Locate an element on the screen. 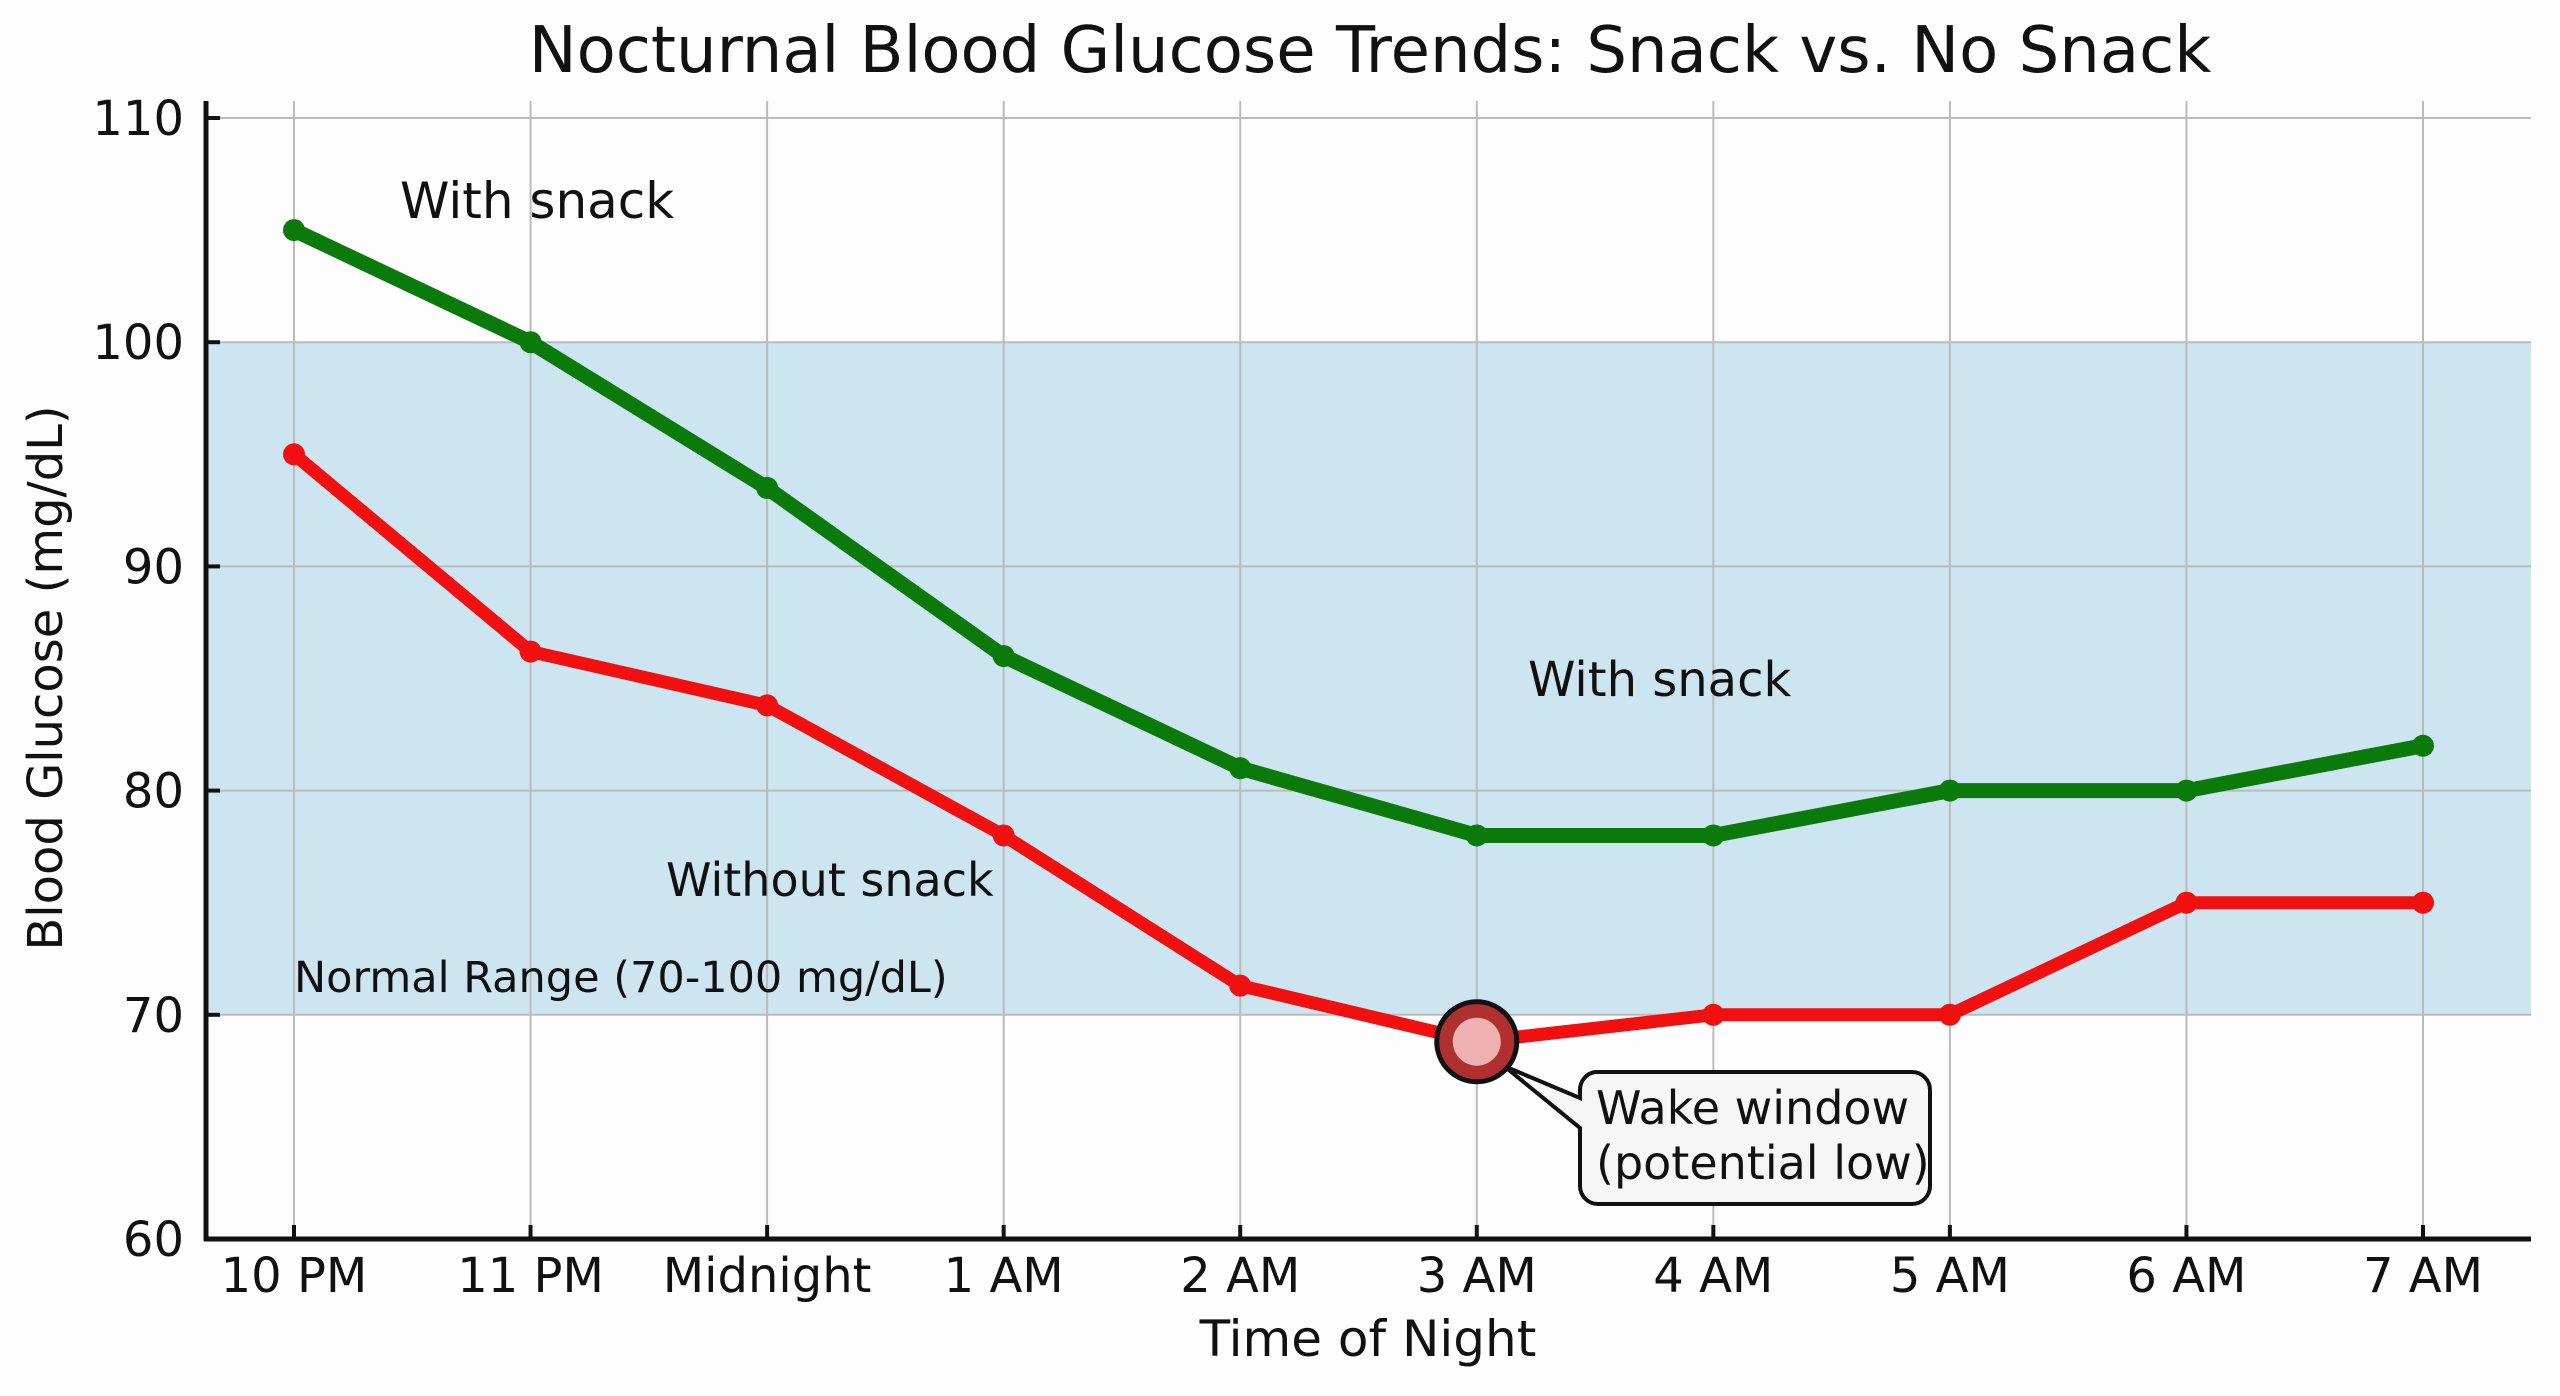 The width and height of the screenshot is (2560, 1396). annotation-with-snack-top: With snack is located at coordinates (537, 201).